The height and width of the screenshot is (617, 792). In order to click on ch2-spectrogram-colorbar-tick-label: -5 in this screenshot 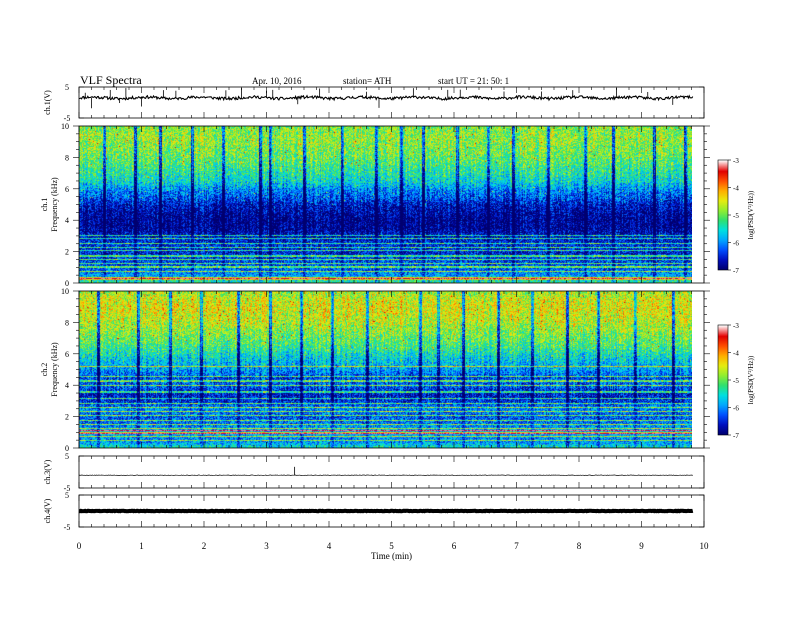, I will do `click(736, 381)`.